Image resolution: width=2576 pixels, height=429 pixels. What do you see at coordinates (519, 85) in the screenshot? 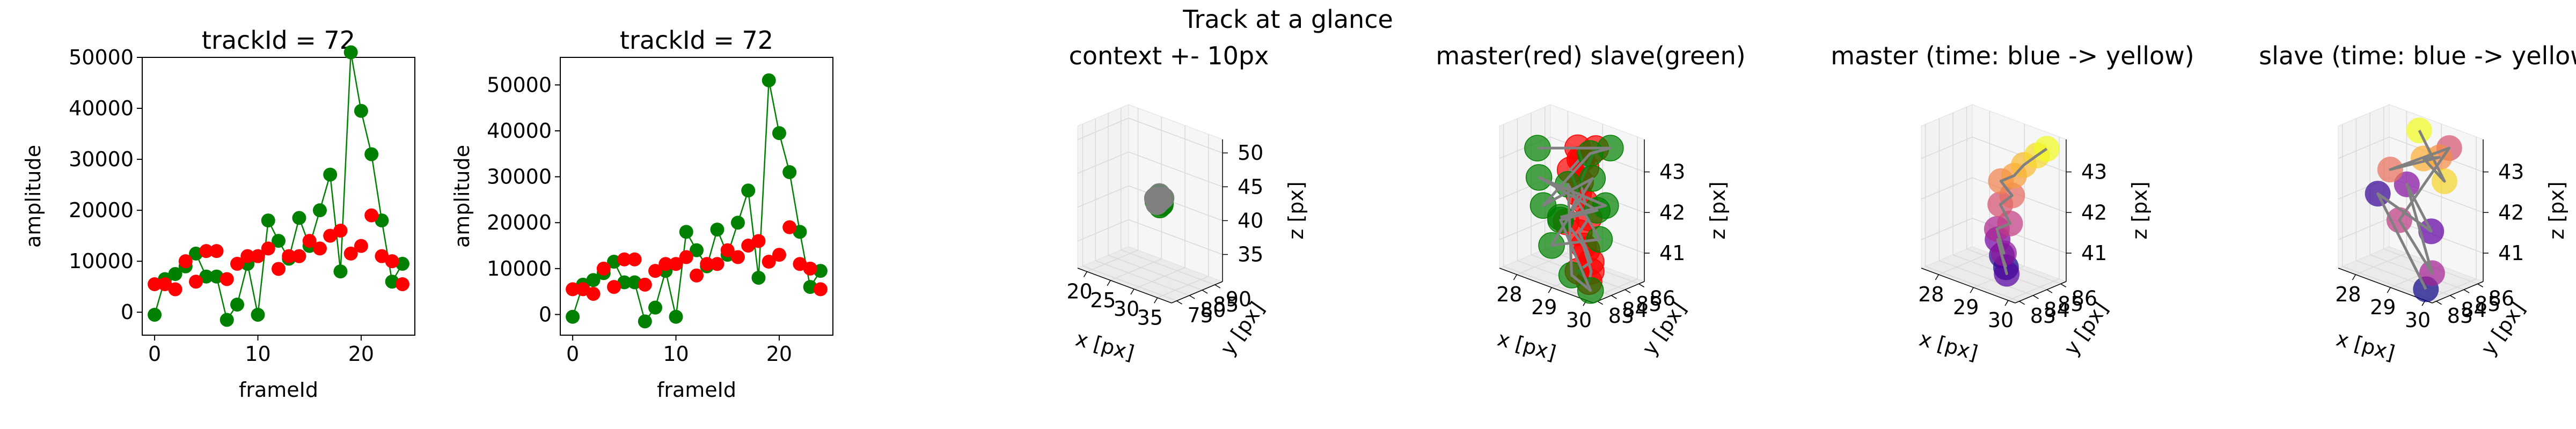
I see `y-tick-label: 50000` at bounding box center [519, 85].